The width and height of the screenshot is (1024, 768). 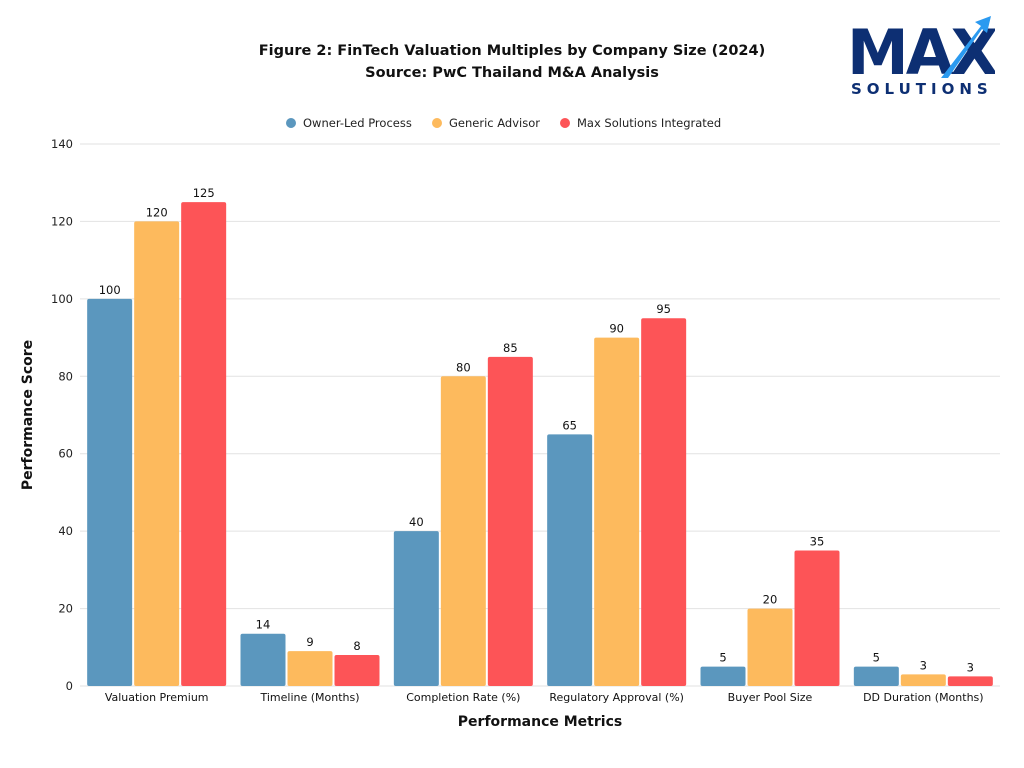 What do you see at coordinates (922, 89) in the screenshot?
I see `logo-tagline: SOLUTIONS` at bounding box center [922, 89].